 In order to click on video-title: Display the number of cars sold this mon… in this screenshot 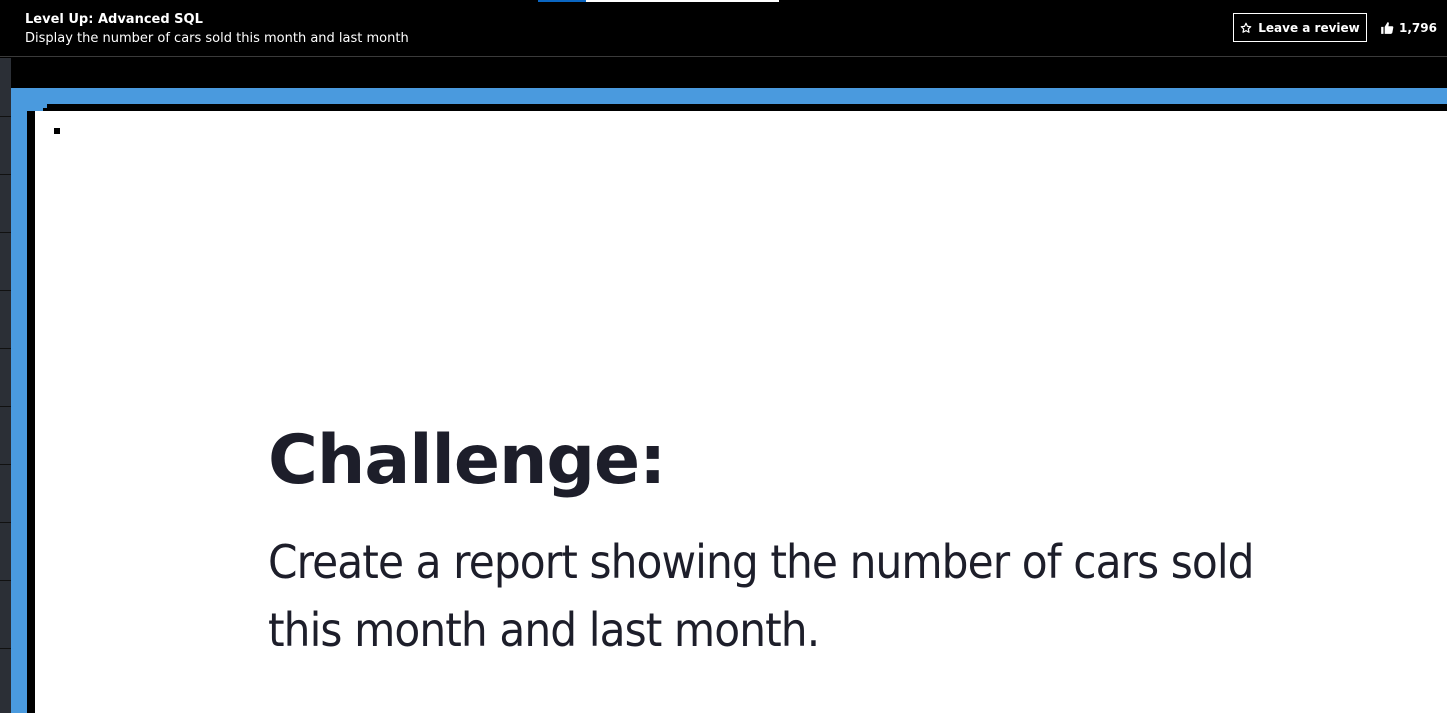, I will do `click(217, 38)`.